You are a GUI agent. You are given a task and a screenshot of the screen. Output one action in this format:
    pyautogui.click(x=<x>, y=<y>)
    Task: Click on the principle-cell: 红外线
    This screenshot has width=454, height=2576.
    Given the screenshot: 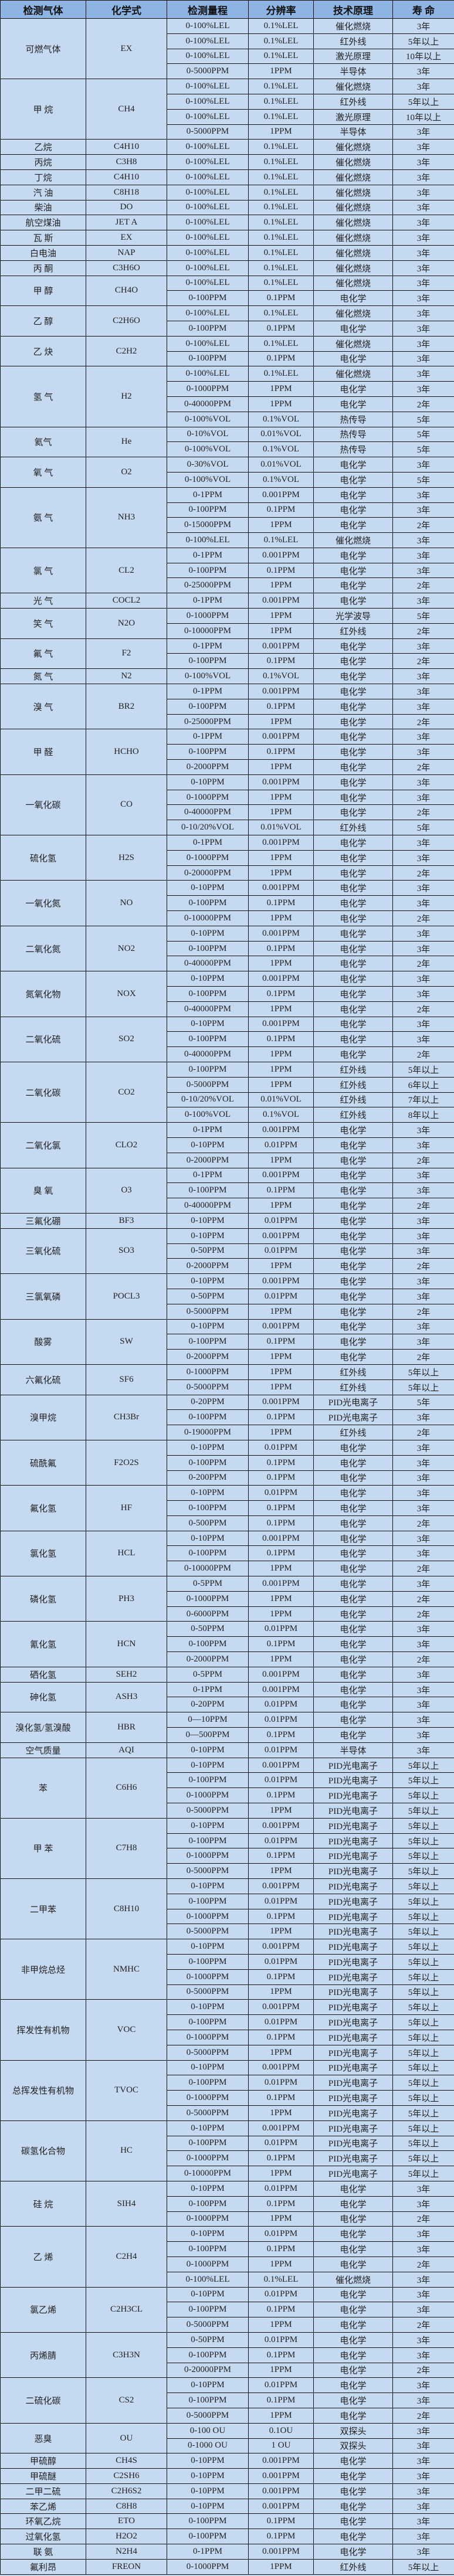 What is the action you would take?
    pyautogui.click(x=353, y=1115)
    